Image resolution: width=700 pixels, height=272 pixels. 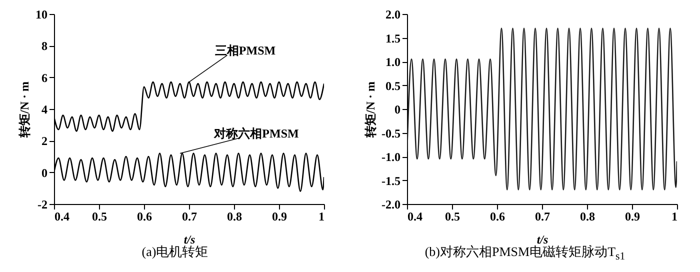 What do you see at coordinates (393, 15) in the screenshot?
I see `y-tick-label: 2.0` at bounding box center [393, 15].